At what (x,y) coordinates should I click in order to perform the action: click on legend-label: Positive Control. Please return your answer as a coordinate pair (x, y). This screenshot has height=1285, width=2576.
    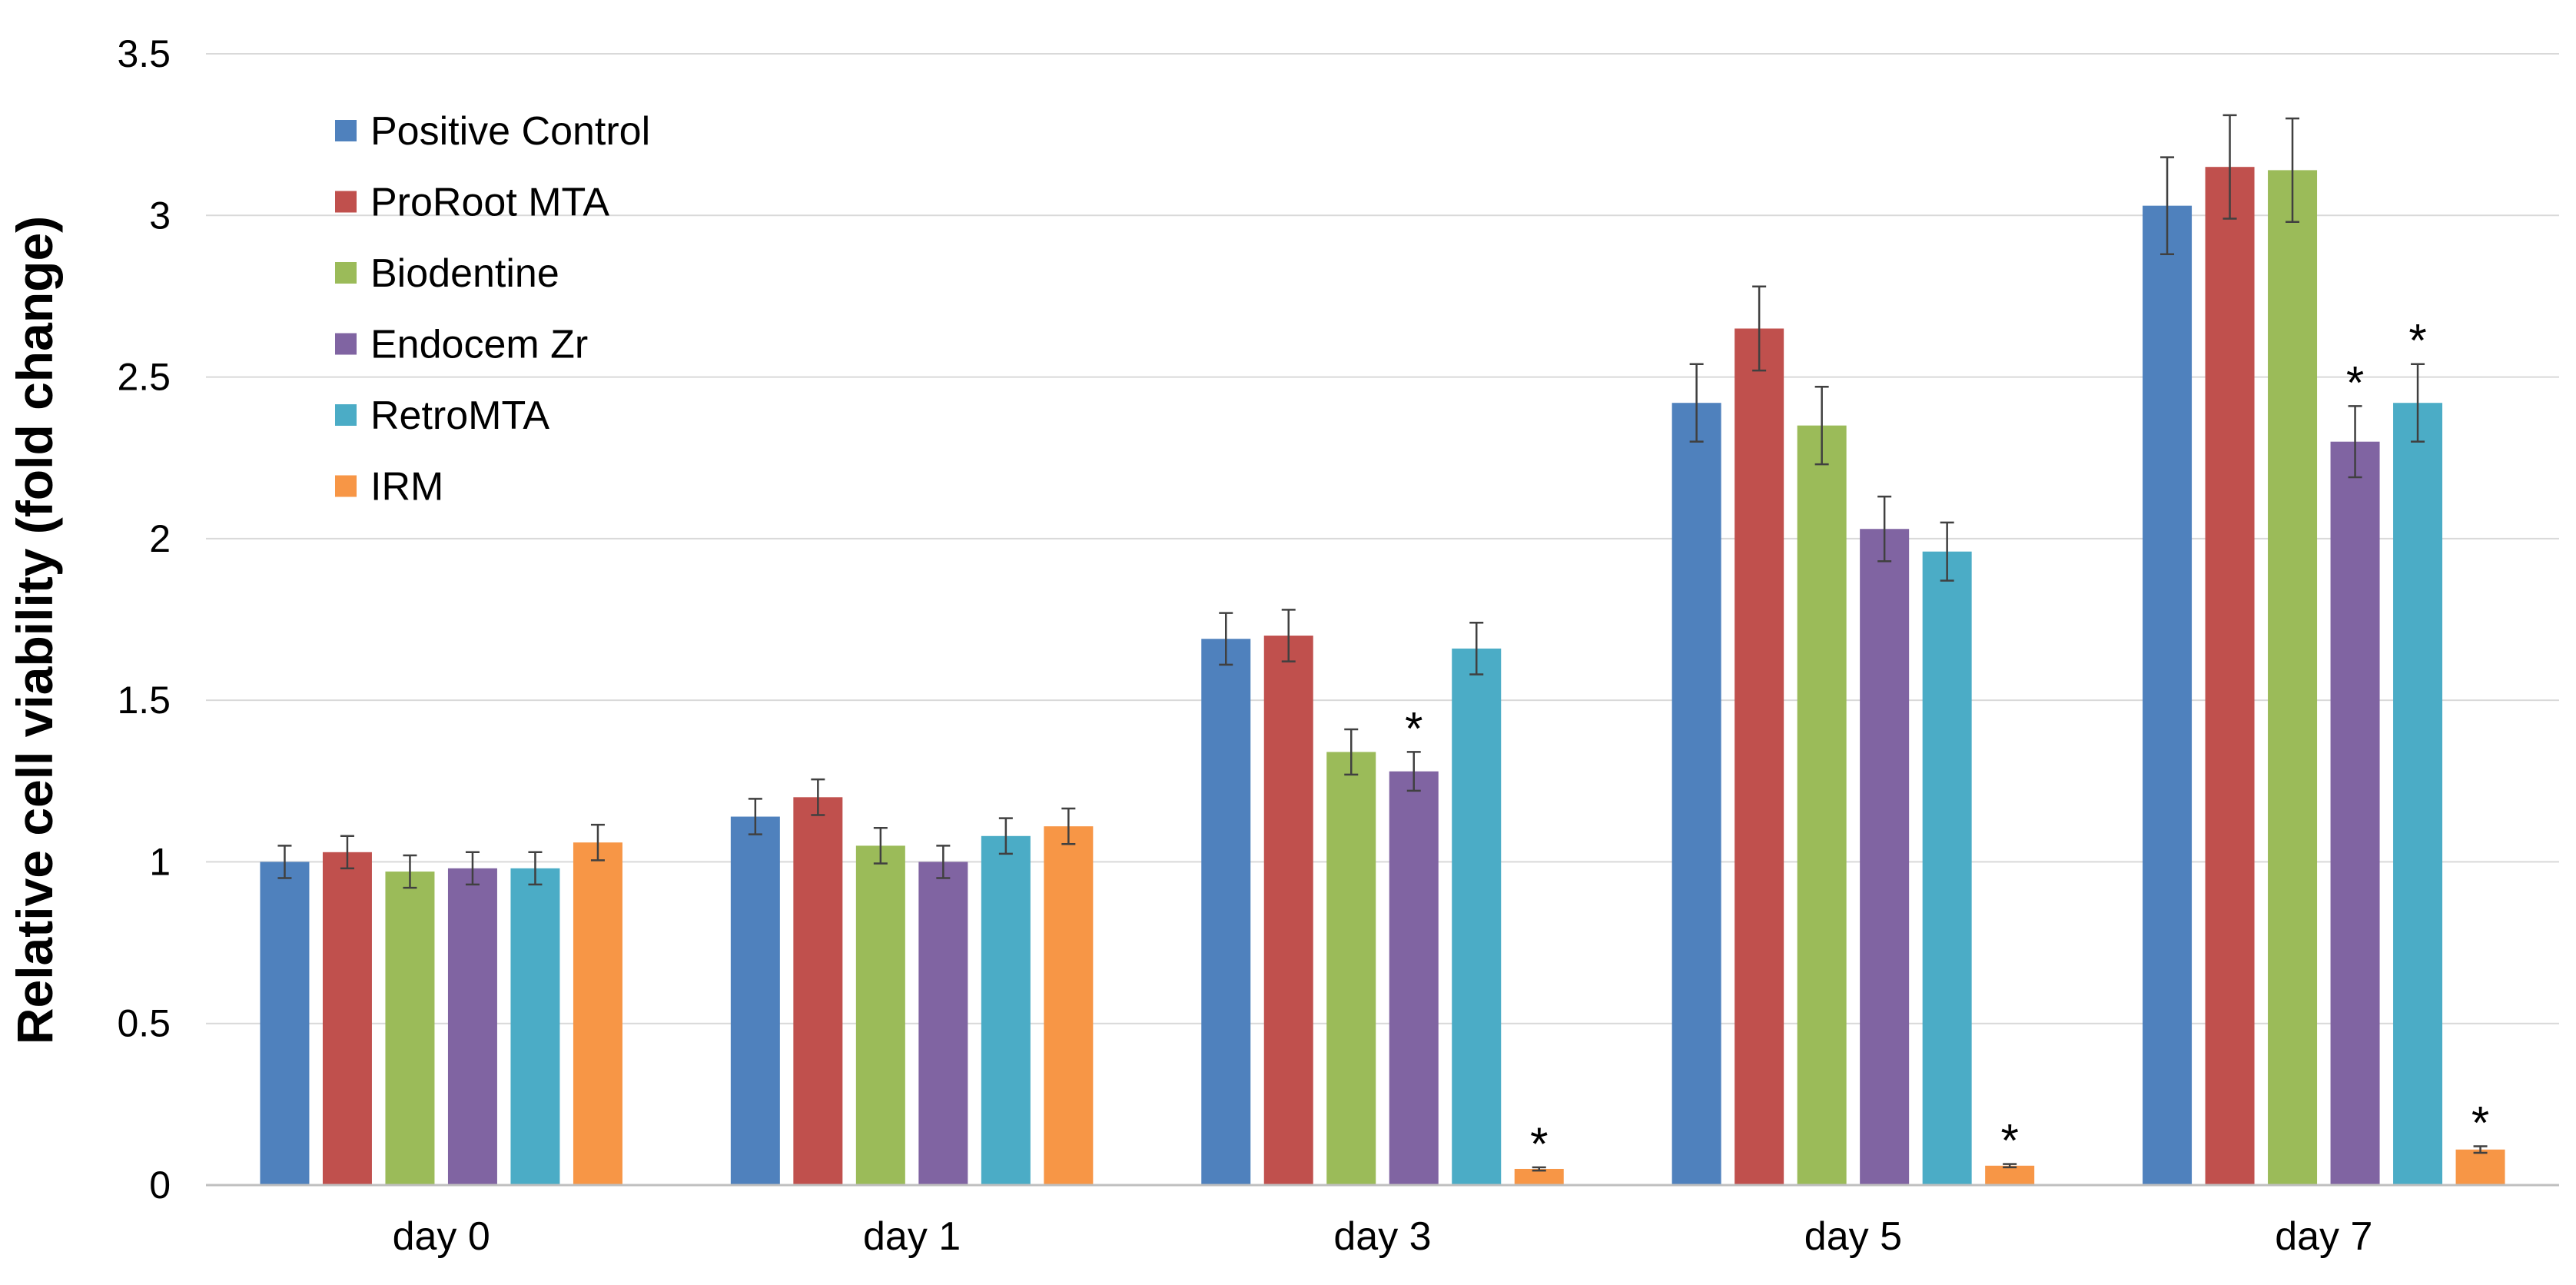
    Looking at the image, I should click on (510, 131).